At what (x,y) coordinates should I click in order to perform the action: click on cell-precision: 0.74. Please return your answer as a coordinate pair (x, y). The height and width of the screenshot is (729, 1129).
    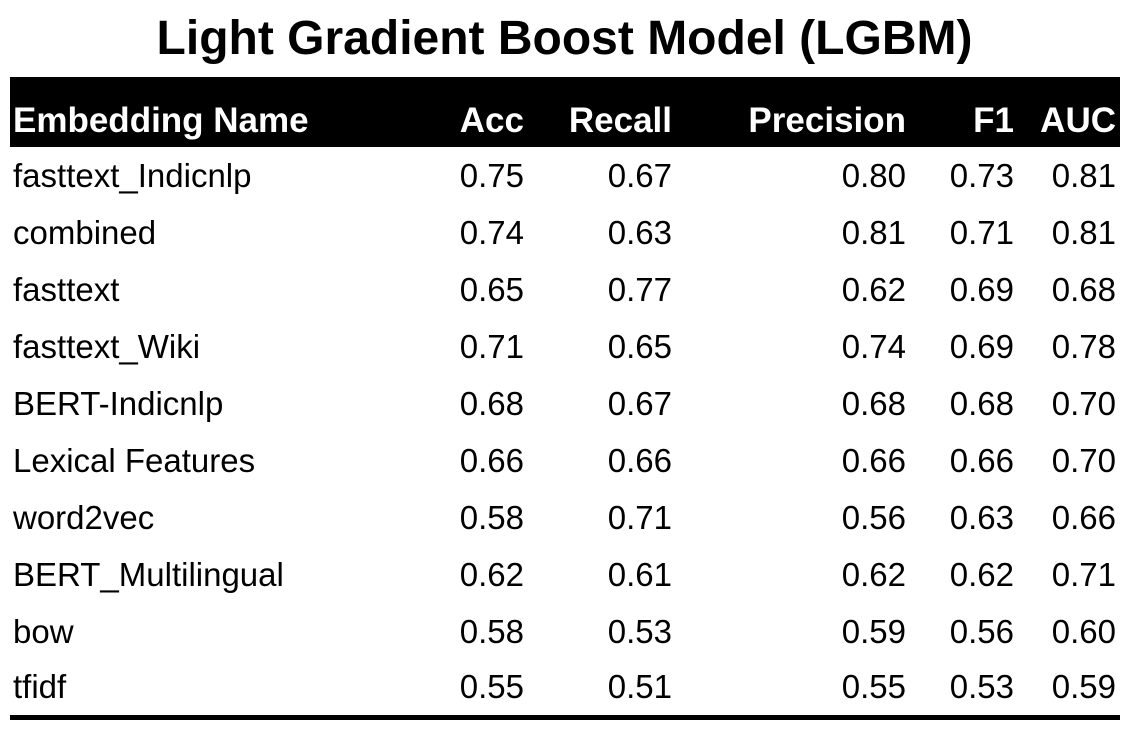
    Looking at the image, I should click on (873, 346).